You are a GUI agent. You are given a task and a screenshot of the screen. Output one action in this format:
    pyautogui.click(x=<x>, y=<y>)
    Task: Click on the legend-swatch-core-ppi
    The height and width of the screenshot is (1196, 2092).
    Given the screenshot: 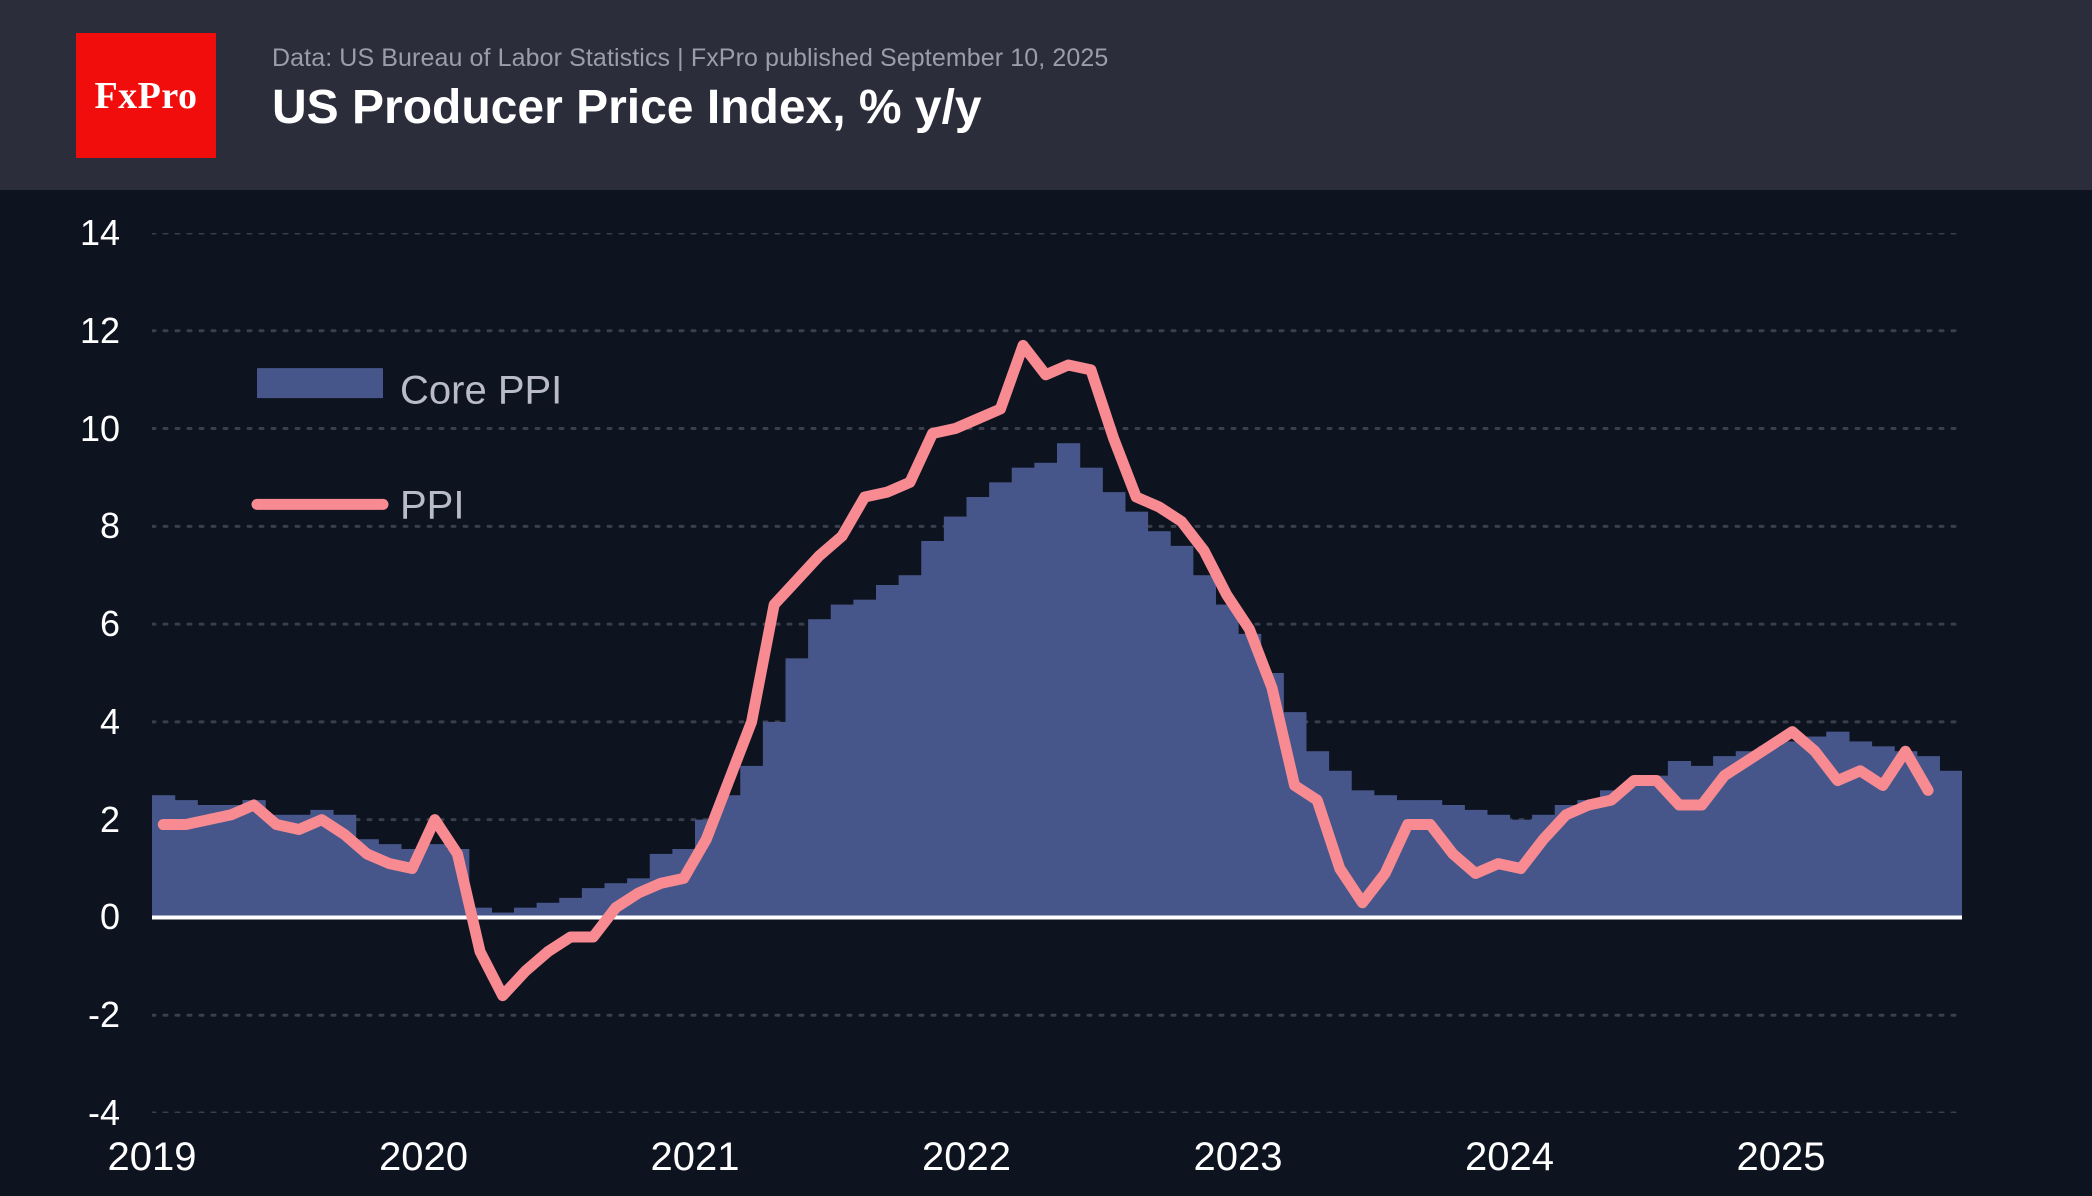 What is the action you would take?
    pyautogui.click(x=320, y=383)
    